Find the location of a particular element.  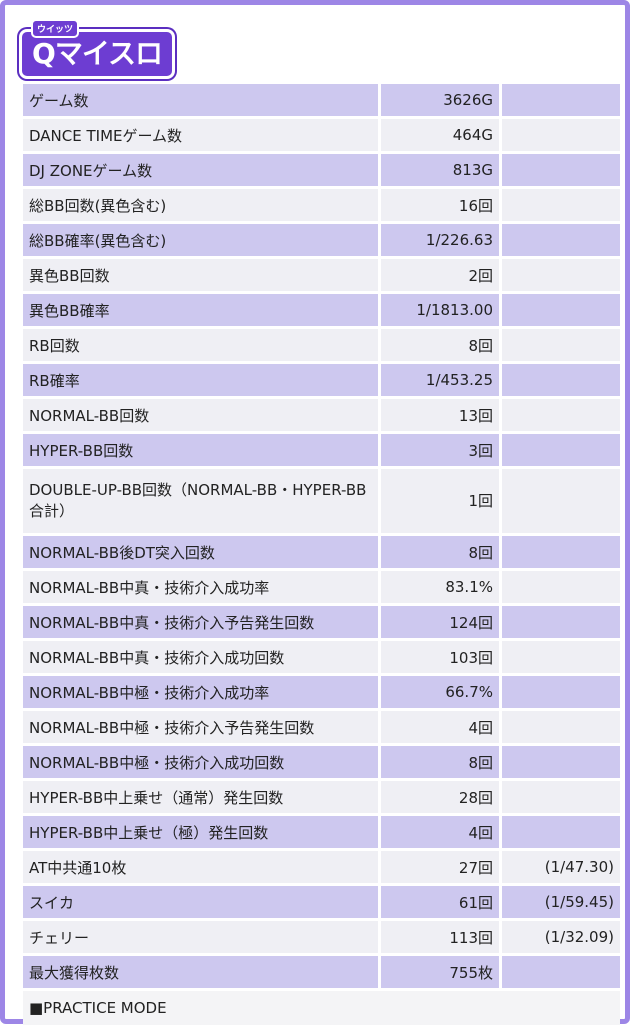

stat-value: 66.7% is located at coordinates (440, 692).